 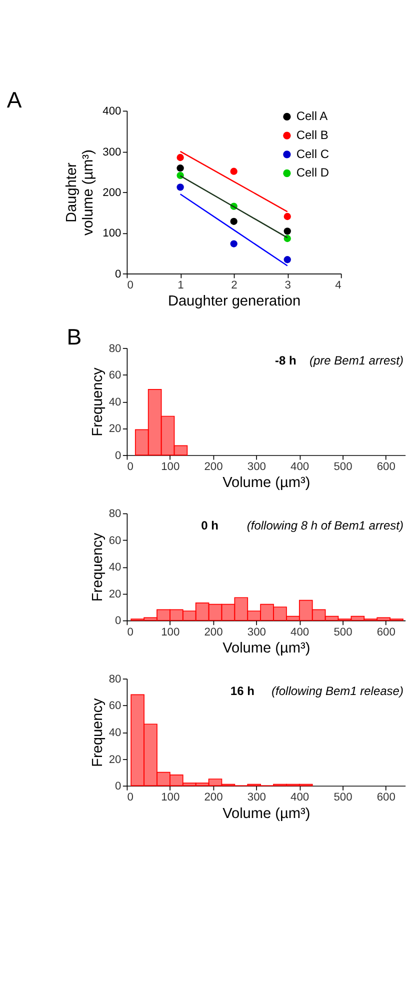 I want to click on x-tick-label: 3, so click(x=287, y=285).